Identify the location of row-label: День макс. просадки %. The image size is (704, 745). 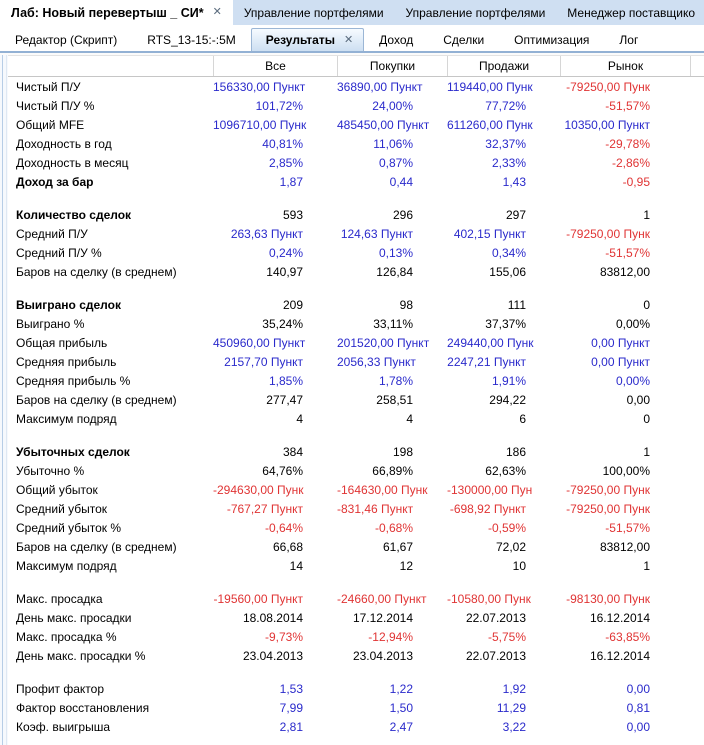
(81, 655).